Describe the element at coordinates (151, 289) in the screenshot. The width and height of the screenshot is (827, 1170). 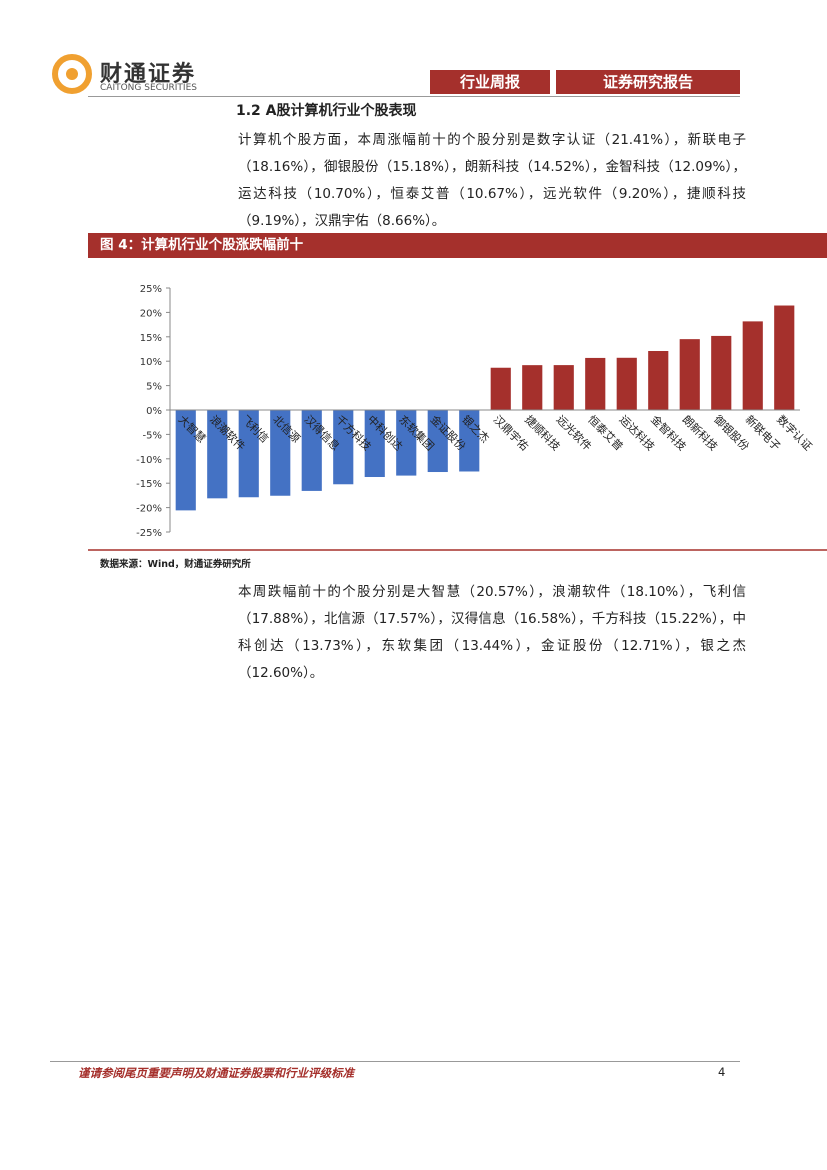
I see `y-tick-label: 25%` at that location.